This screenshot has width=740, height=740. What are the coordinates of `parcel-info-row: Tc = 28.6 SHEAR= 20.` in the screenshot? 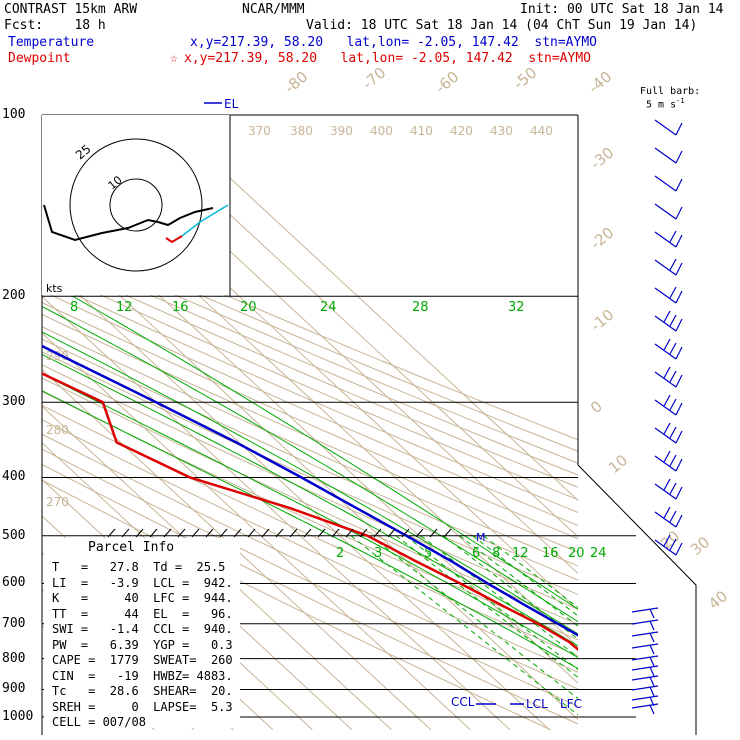 It's located at (142, 691).